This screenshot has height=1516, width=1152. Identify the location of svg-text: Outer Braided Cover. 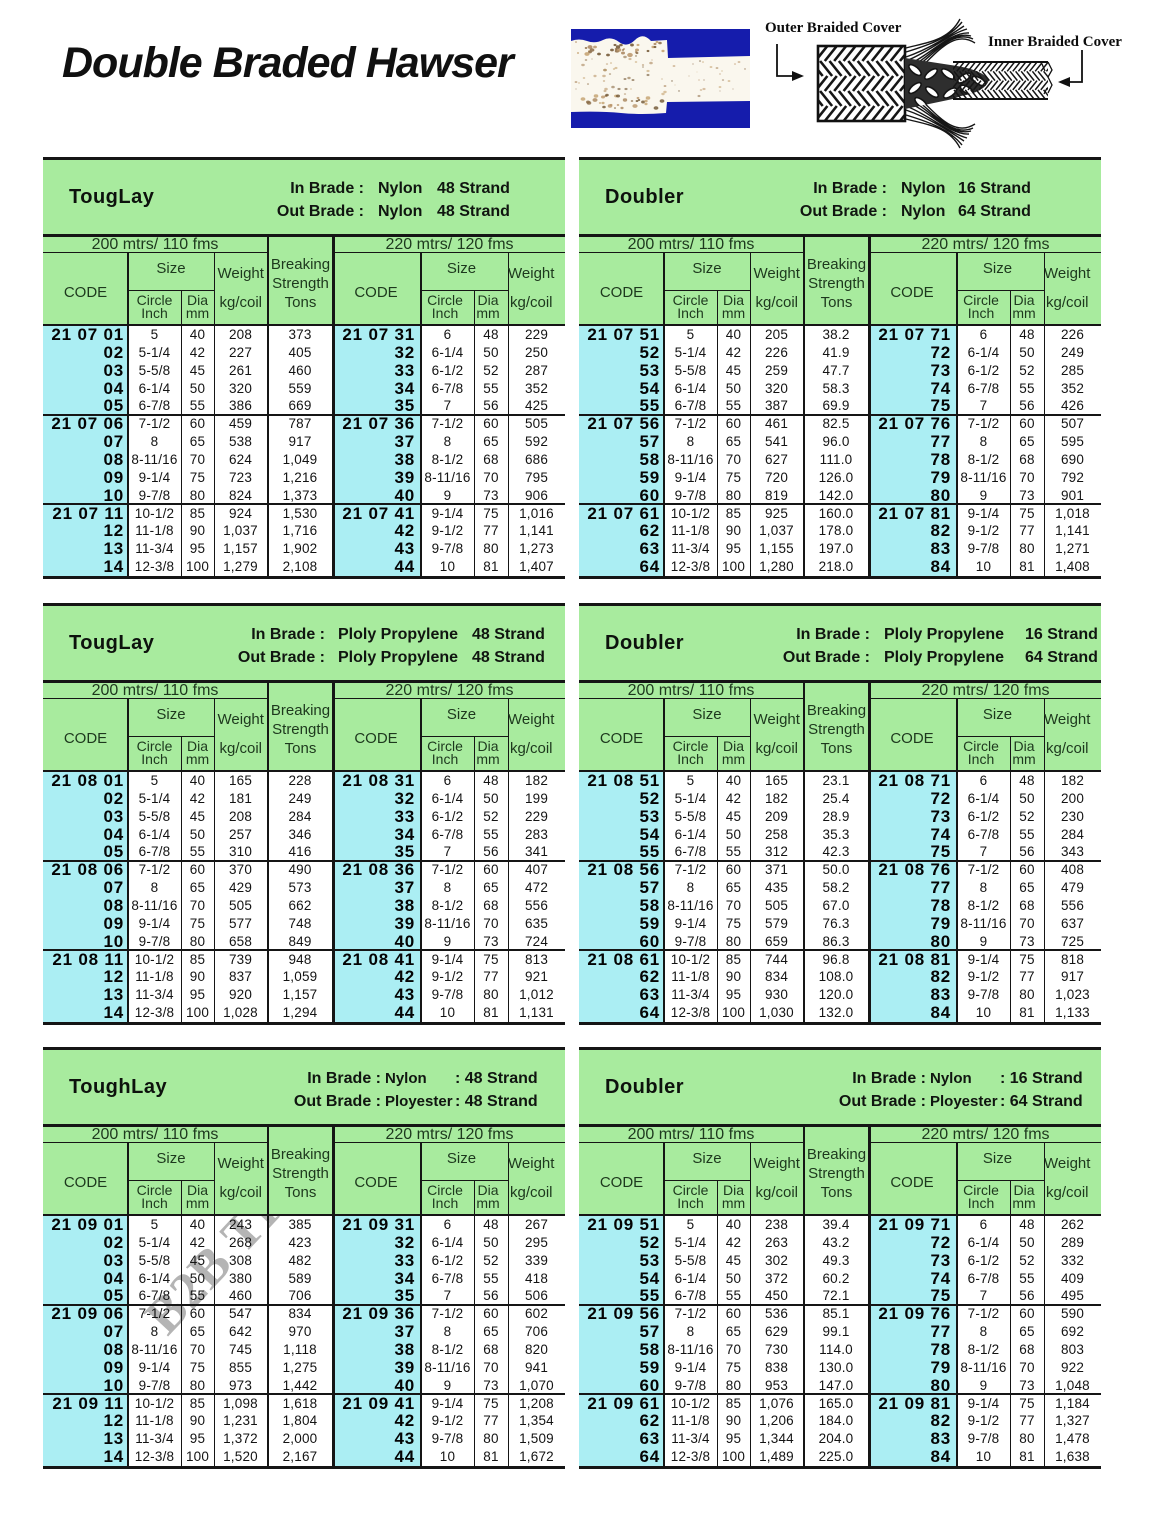
(833, 28).